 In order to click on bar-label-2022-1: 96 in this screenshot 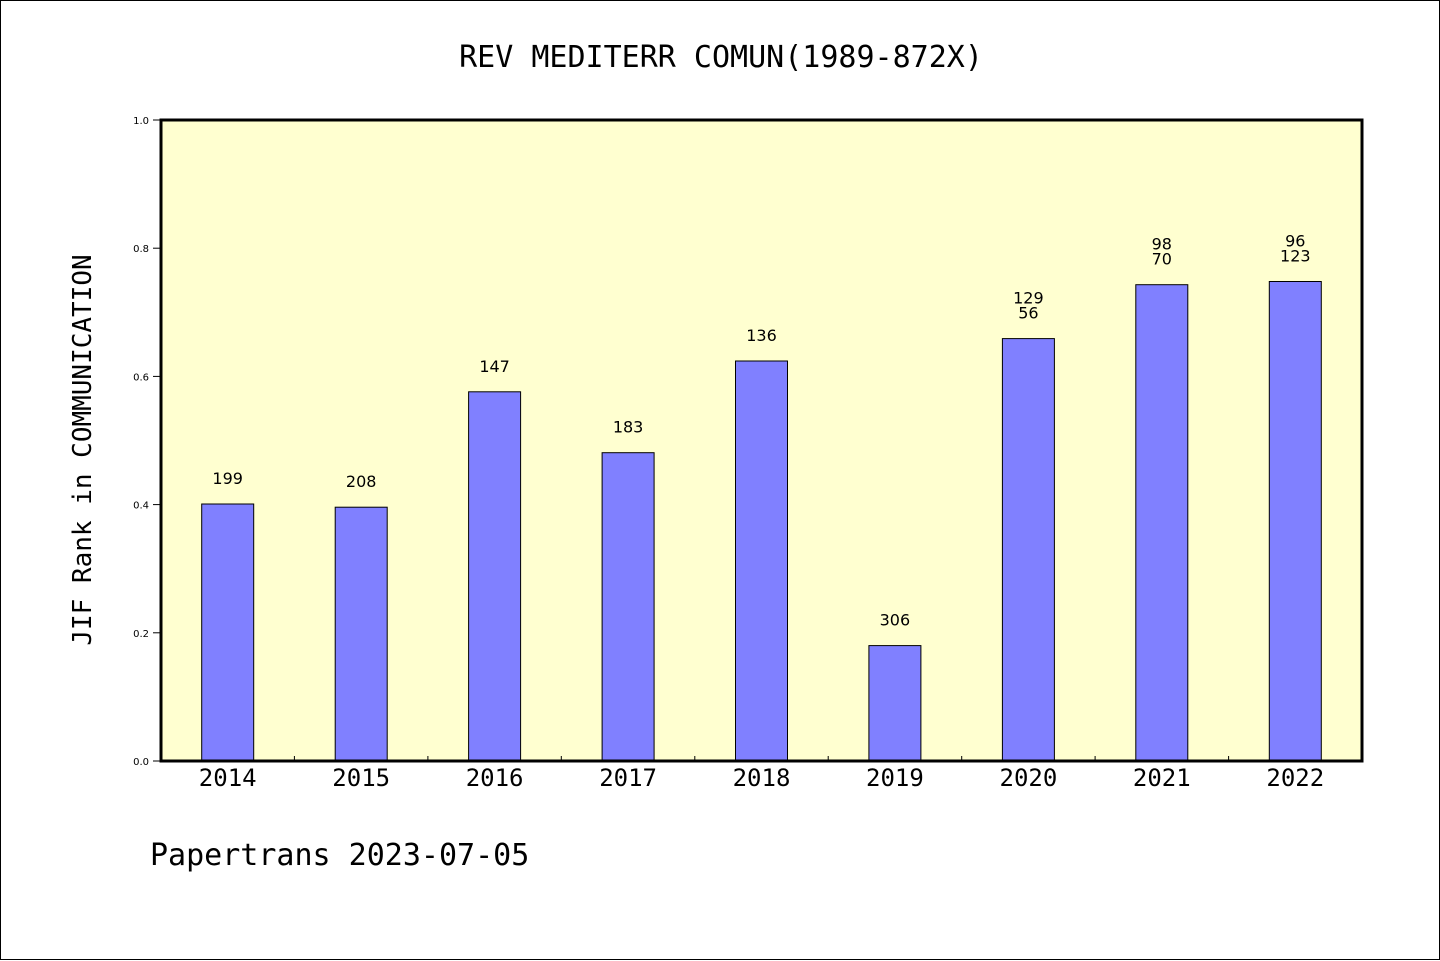, I will do `click(1295, 241)`.